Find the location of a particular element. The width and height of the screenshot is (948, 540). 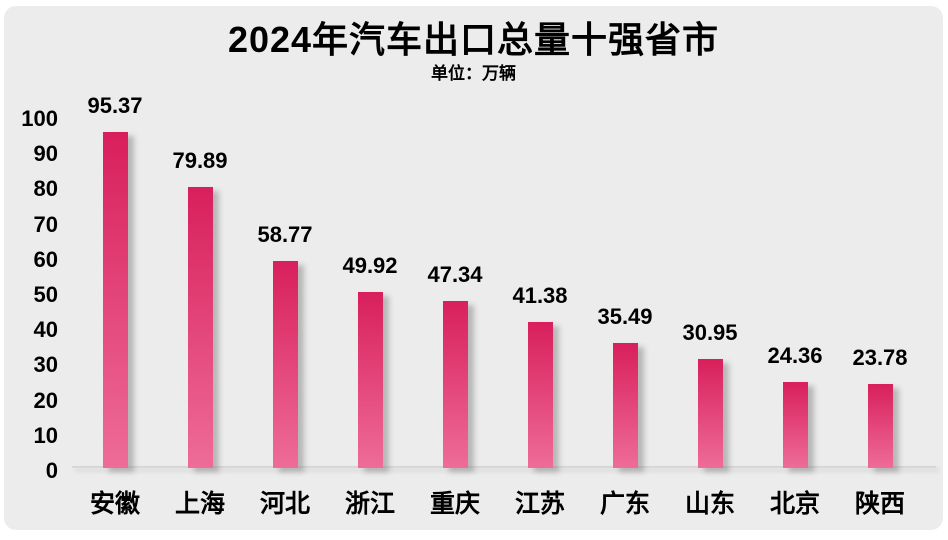

bar-value-label: 95.37 is located at coordinates (115, 105).